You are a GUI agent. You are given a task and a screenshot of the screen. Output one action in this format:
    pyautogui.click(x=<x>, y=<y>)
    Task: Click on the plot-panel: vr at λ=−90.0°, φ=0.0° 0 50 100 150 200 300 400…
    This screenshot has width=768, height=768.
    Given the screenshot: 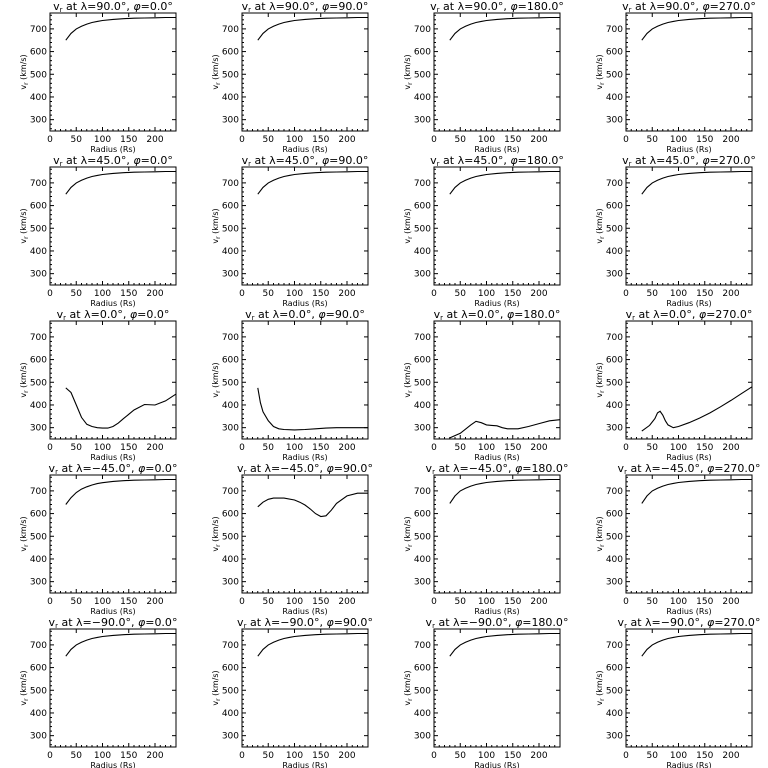 What is the action you would take?
    pyautogui.click(x=98, y=692)
    